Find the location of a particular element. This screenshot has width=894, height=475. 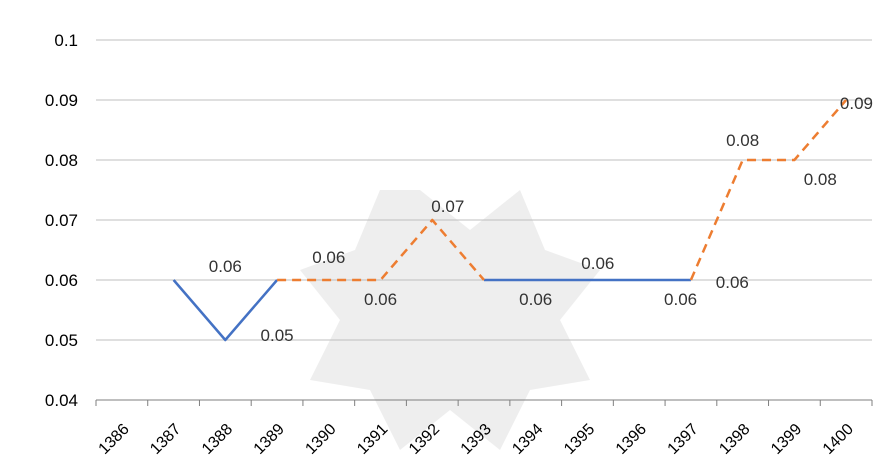

x-tick-label: 1388 is located at coordinates (217, 439).